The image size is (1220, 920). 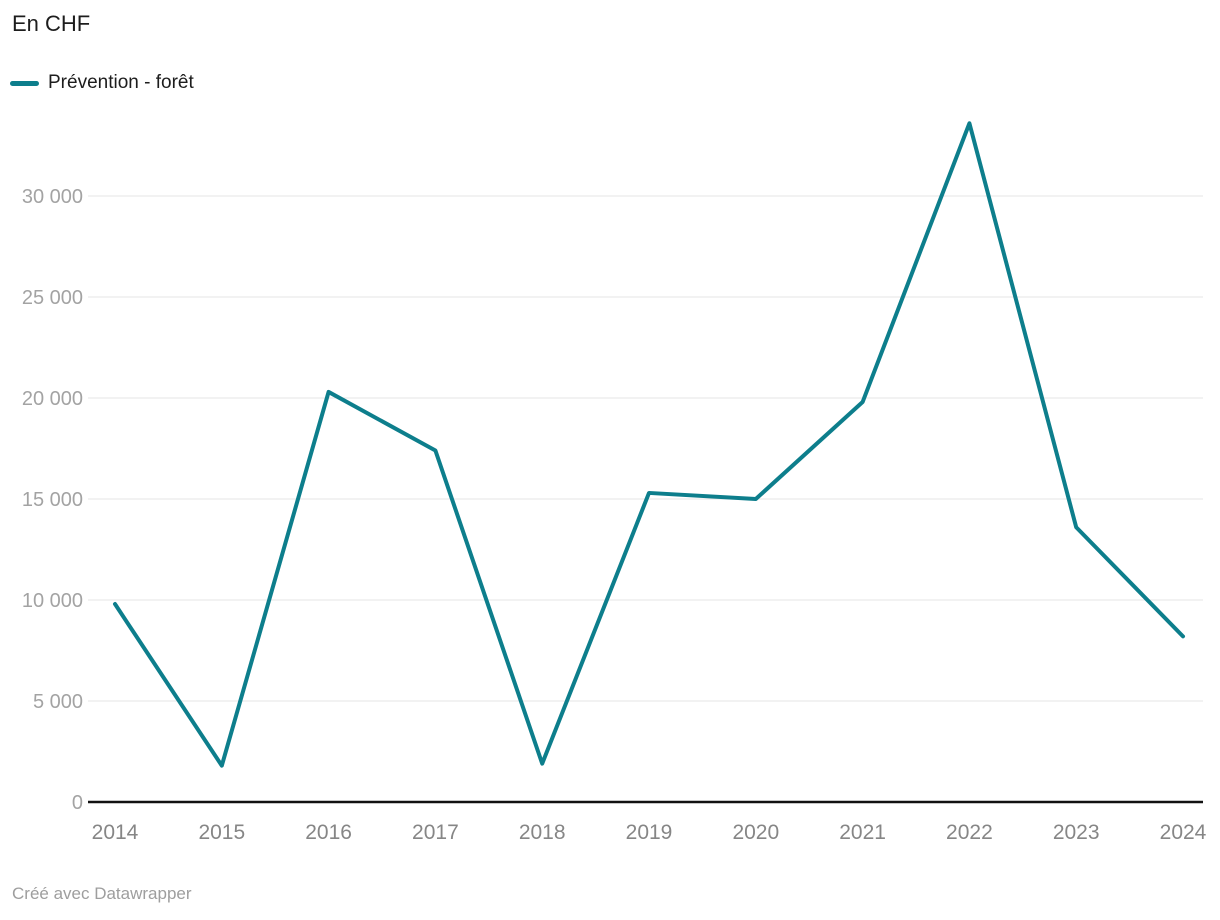 I want to click on x-tick-label: 2015, so click(x=221, y=832).